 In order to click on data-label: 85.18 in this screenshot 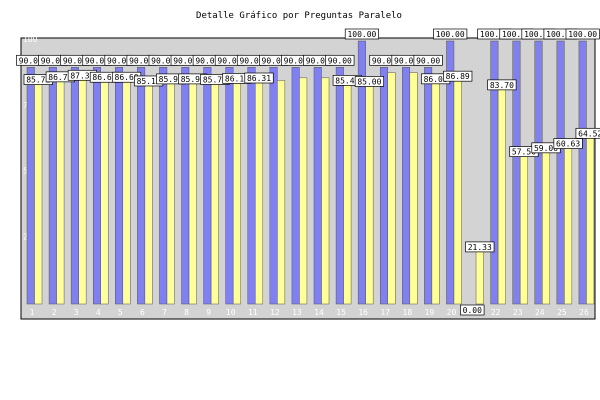, I will do `click(149, 81)`.